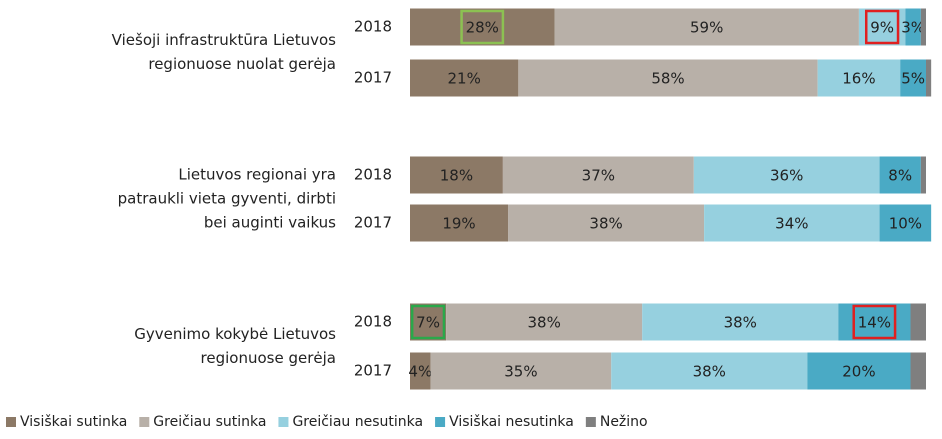 The width and height of the screenshot is (942, 439). I want to click on legend-label: Visiškai nesutinka, so click(511, 422).